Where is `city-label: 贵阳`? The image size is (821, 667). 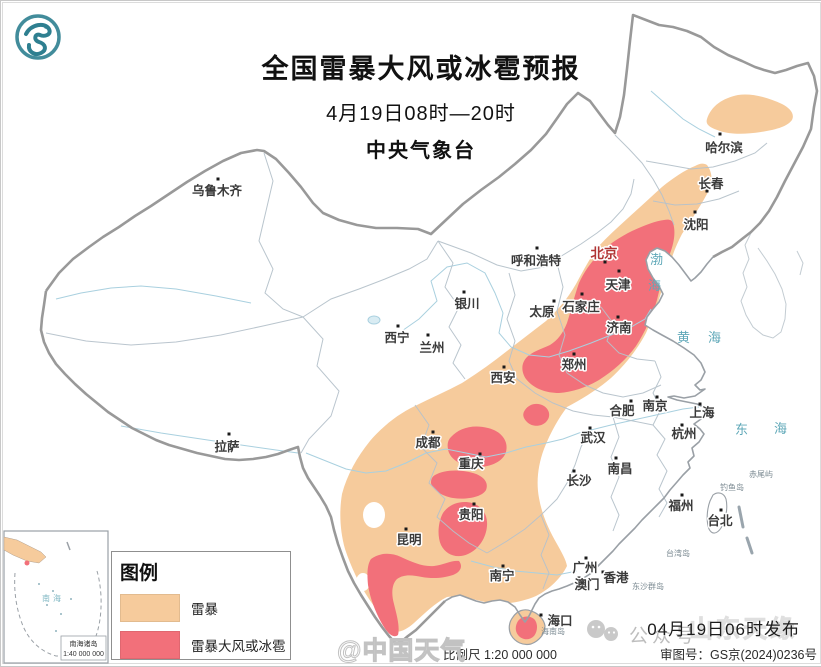 city-label: 贵阳 is located at coordinates (470, 514).